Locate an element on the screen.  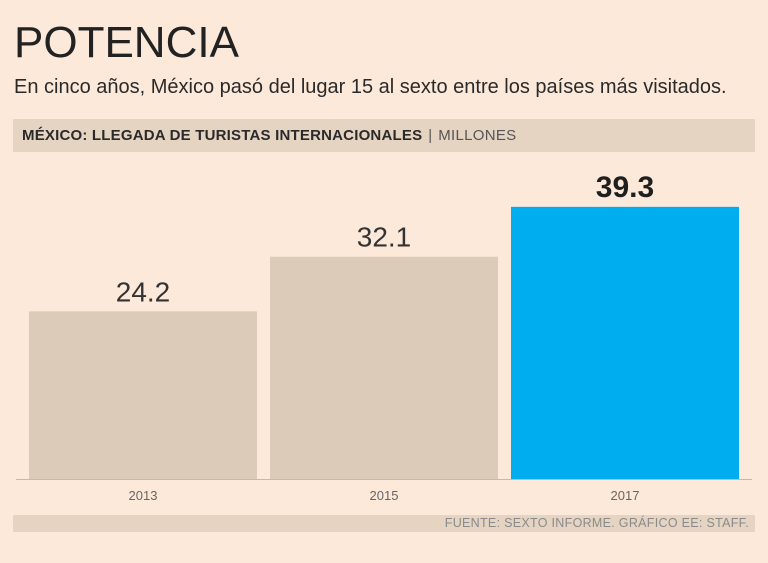
x-tick-label-2015: 2015 is located at coordinates (384, 495).